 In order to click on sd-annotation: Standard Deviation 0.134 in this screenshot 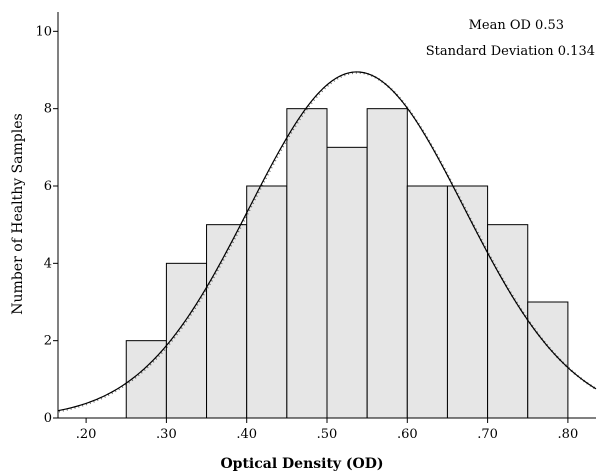, I will do `click(510, 51)`.